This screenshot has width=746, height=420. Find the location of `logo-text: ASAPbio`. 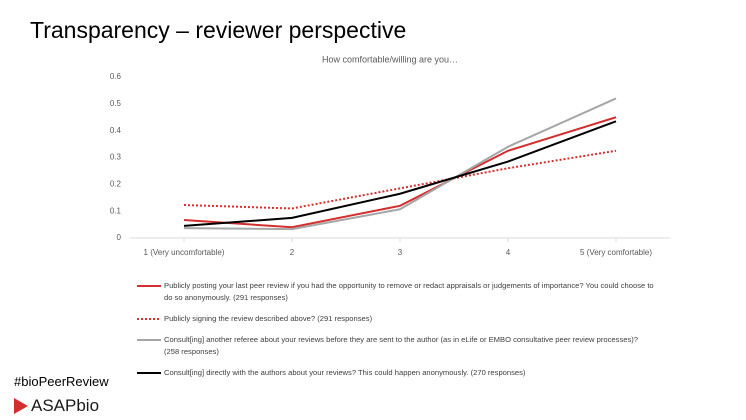

logo-text: ASAPbio is located at coordinates (65, 405).